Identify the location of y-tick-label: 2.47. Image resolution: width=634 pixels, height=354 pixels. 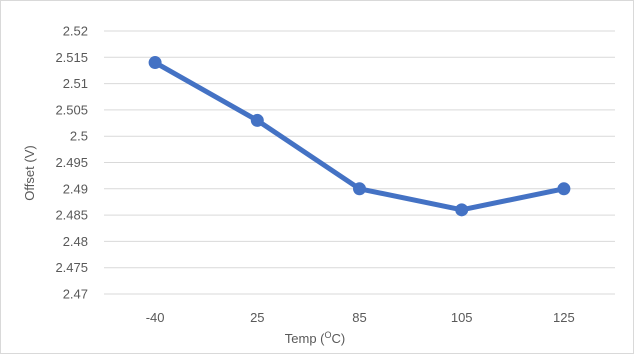
(75, 294).